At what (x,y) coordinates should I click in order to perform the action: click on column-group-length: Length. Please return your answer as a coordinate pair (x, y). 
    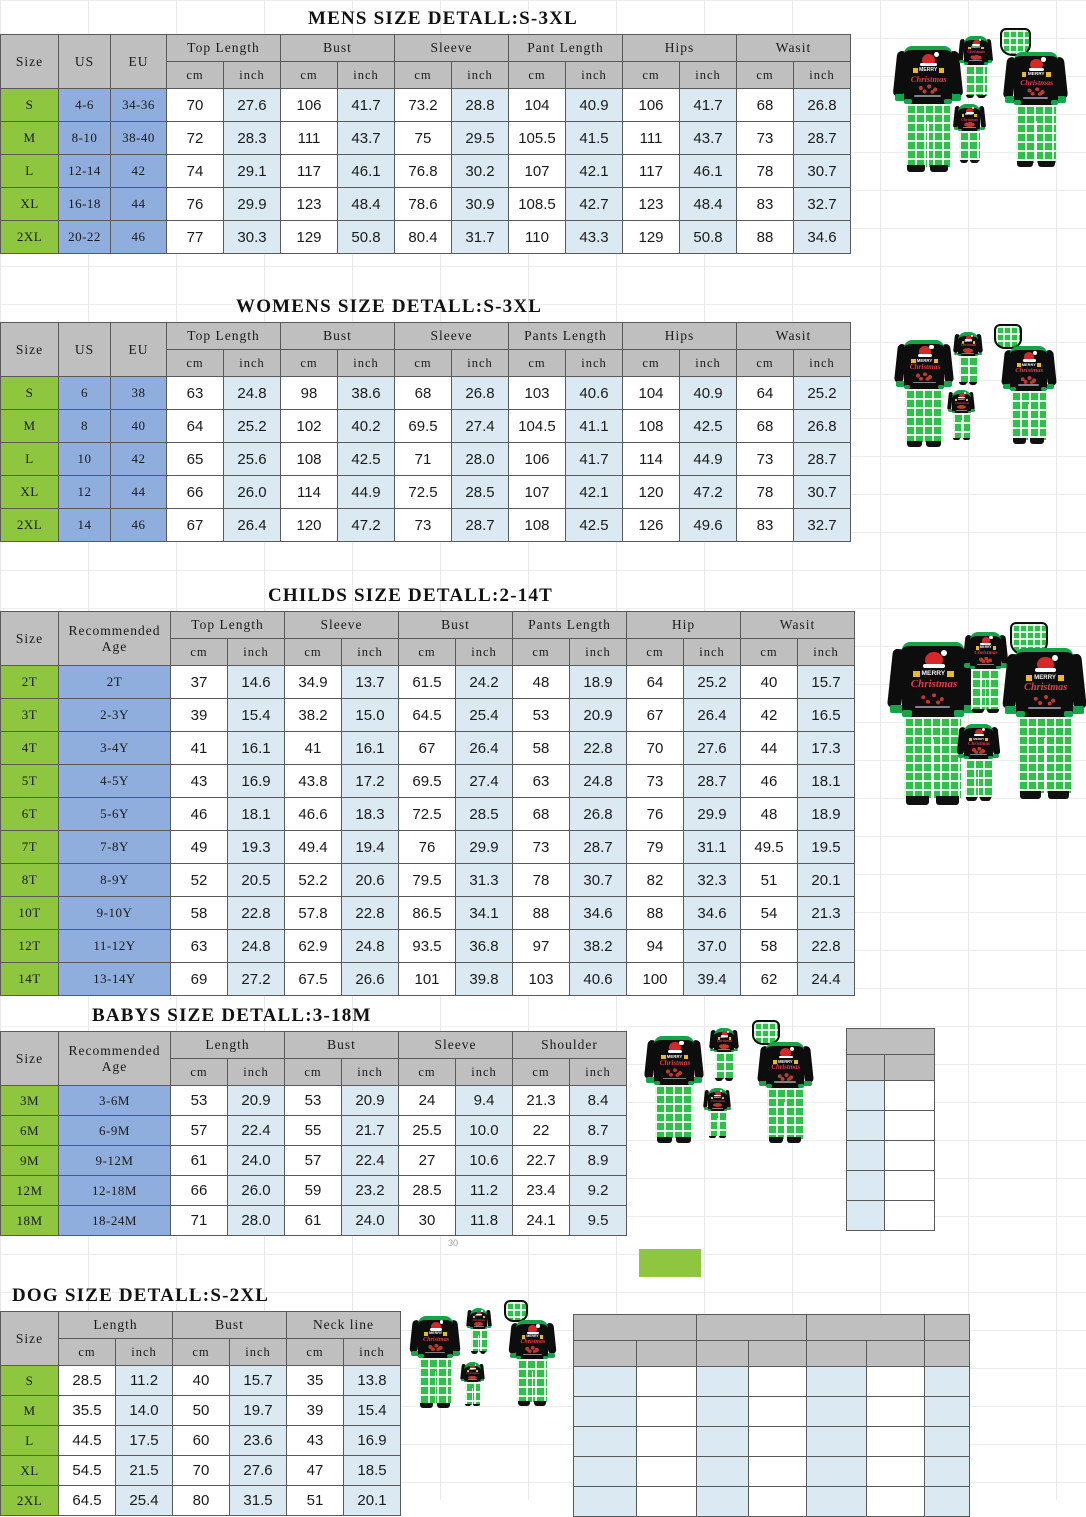
    Looking at the image, I should click on (115, 1325).